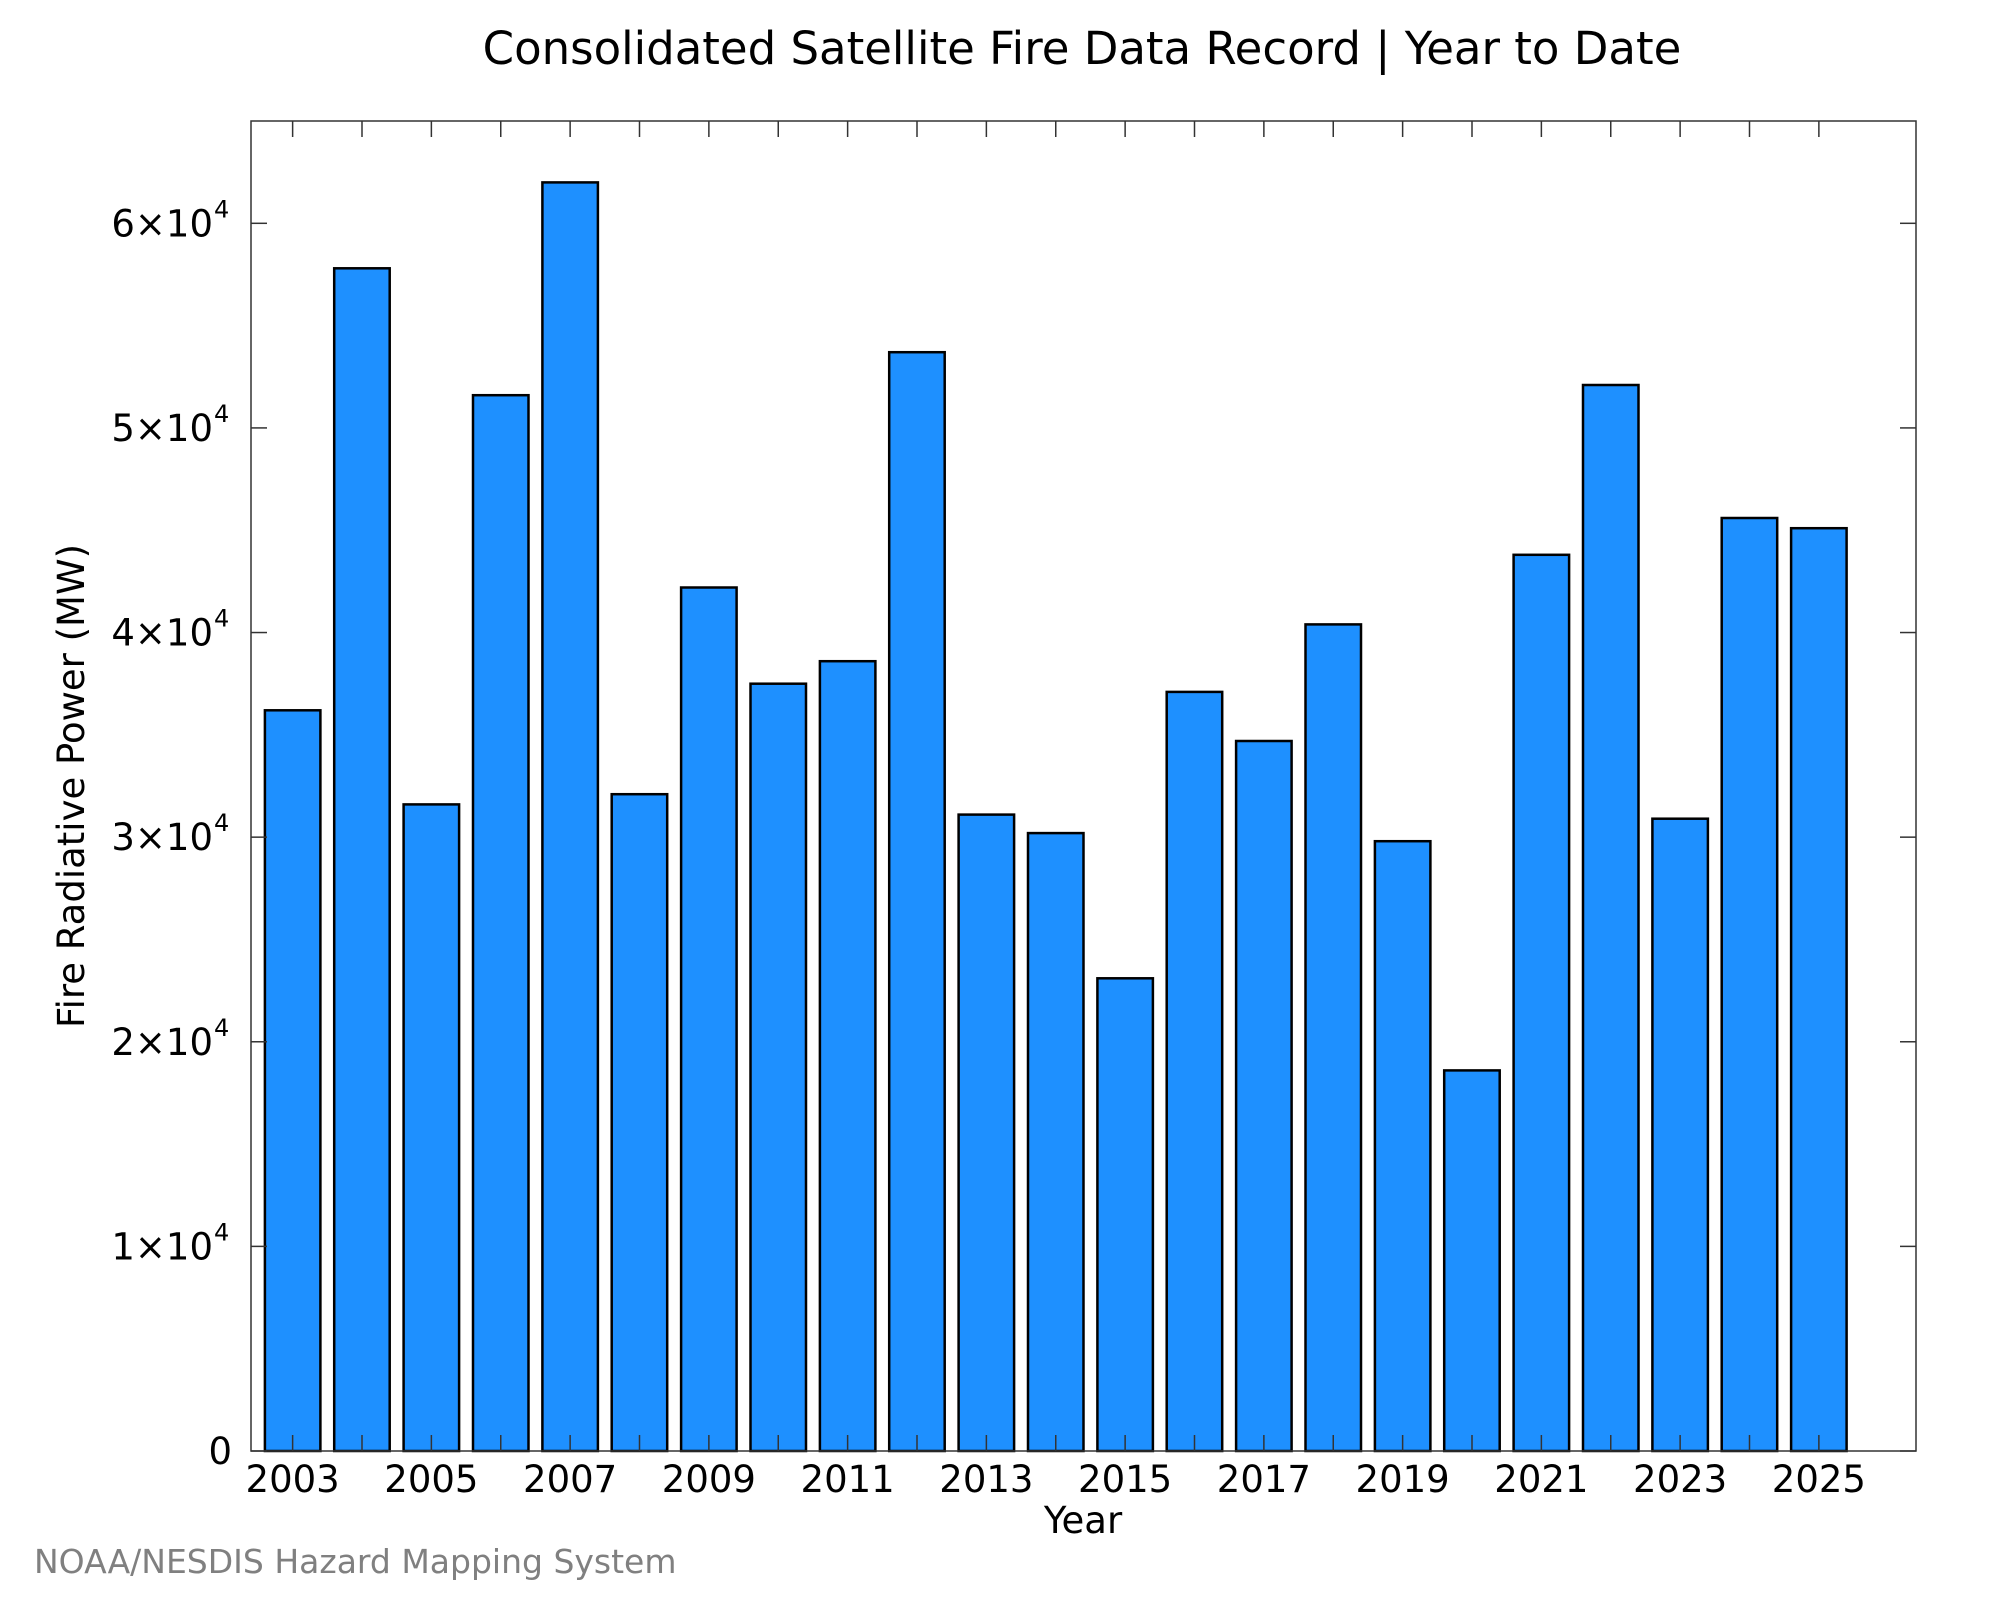  I want to click on bar-2016, so click(1194, 1071).